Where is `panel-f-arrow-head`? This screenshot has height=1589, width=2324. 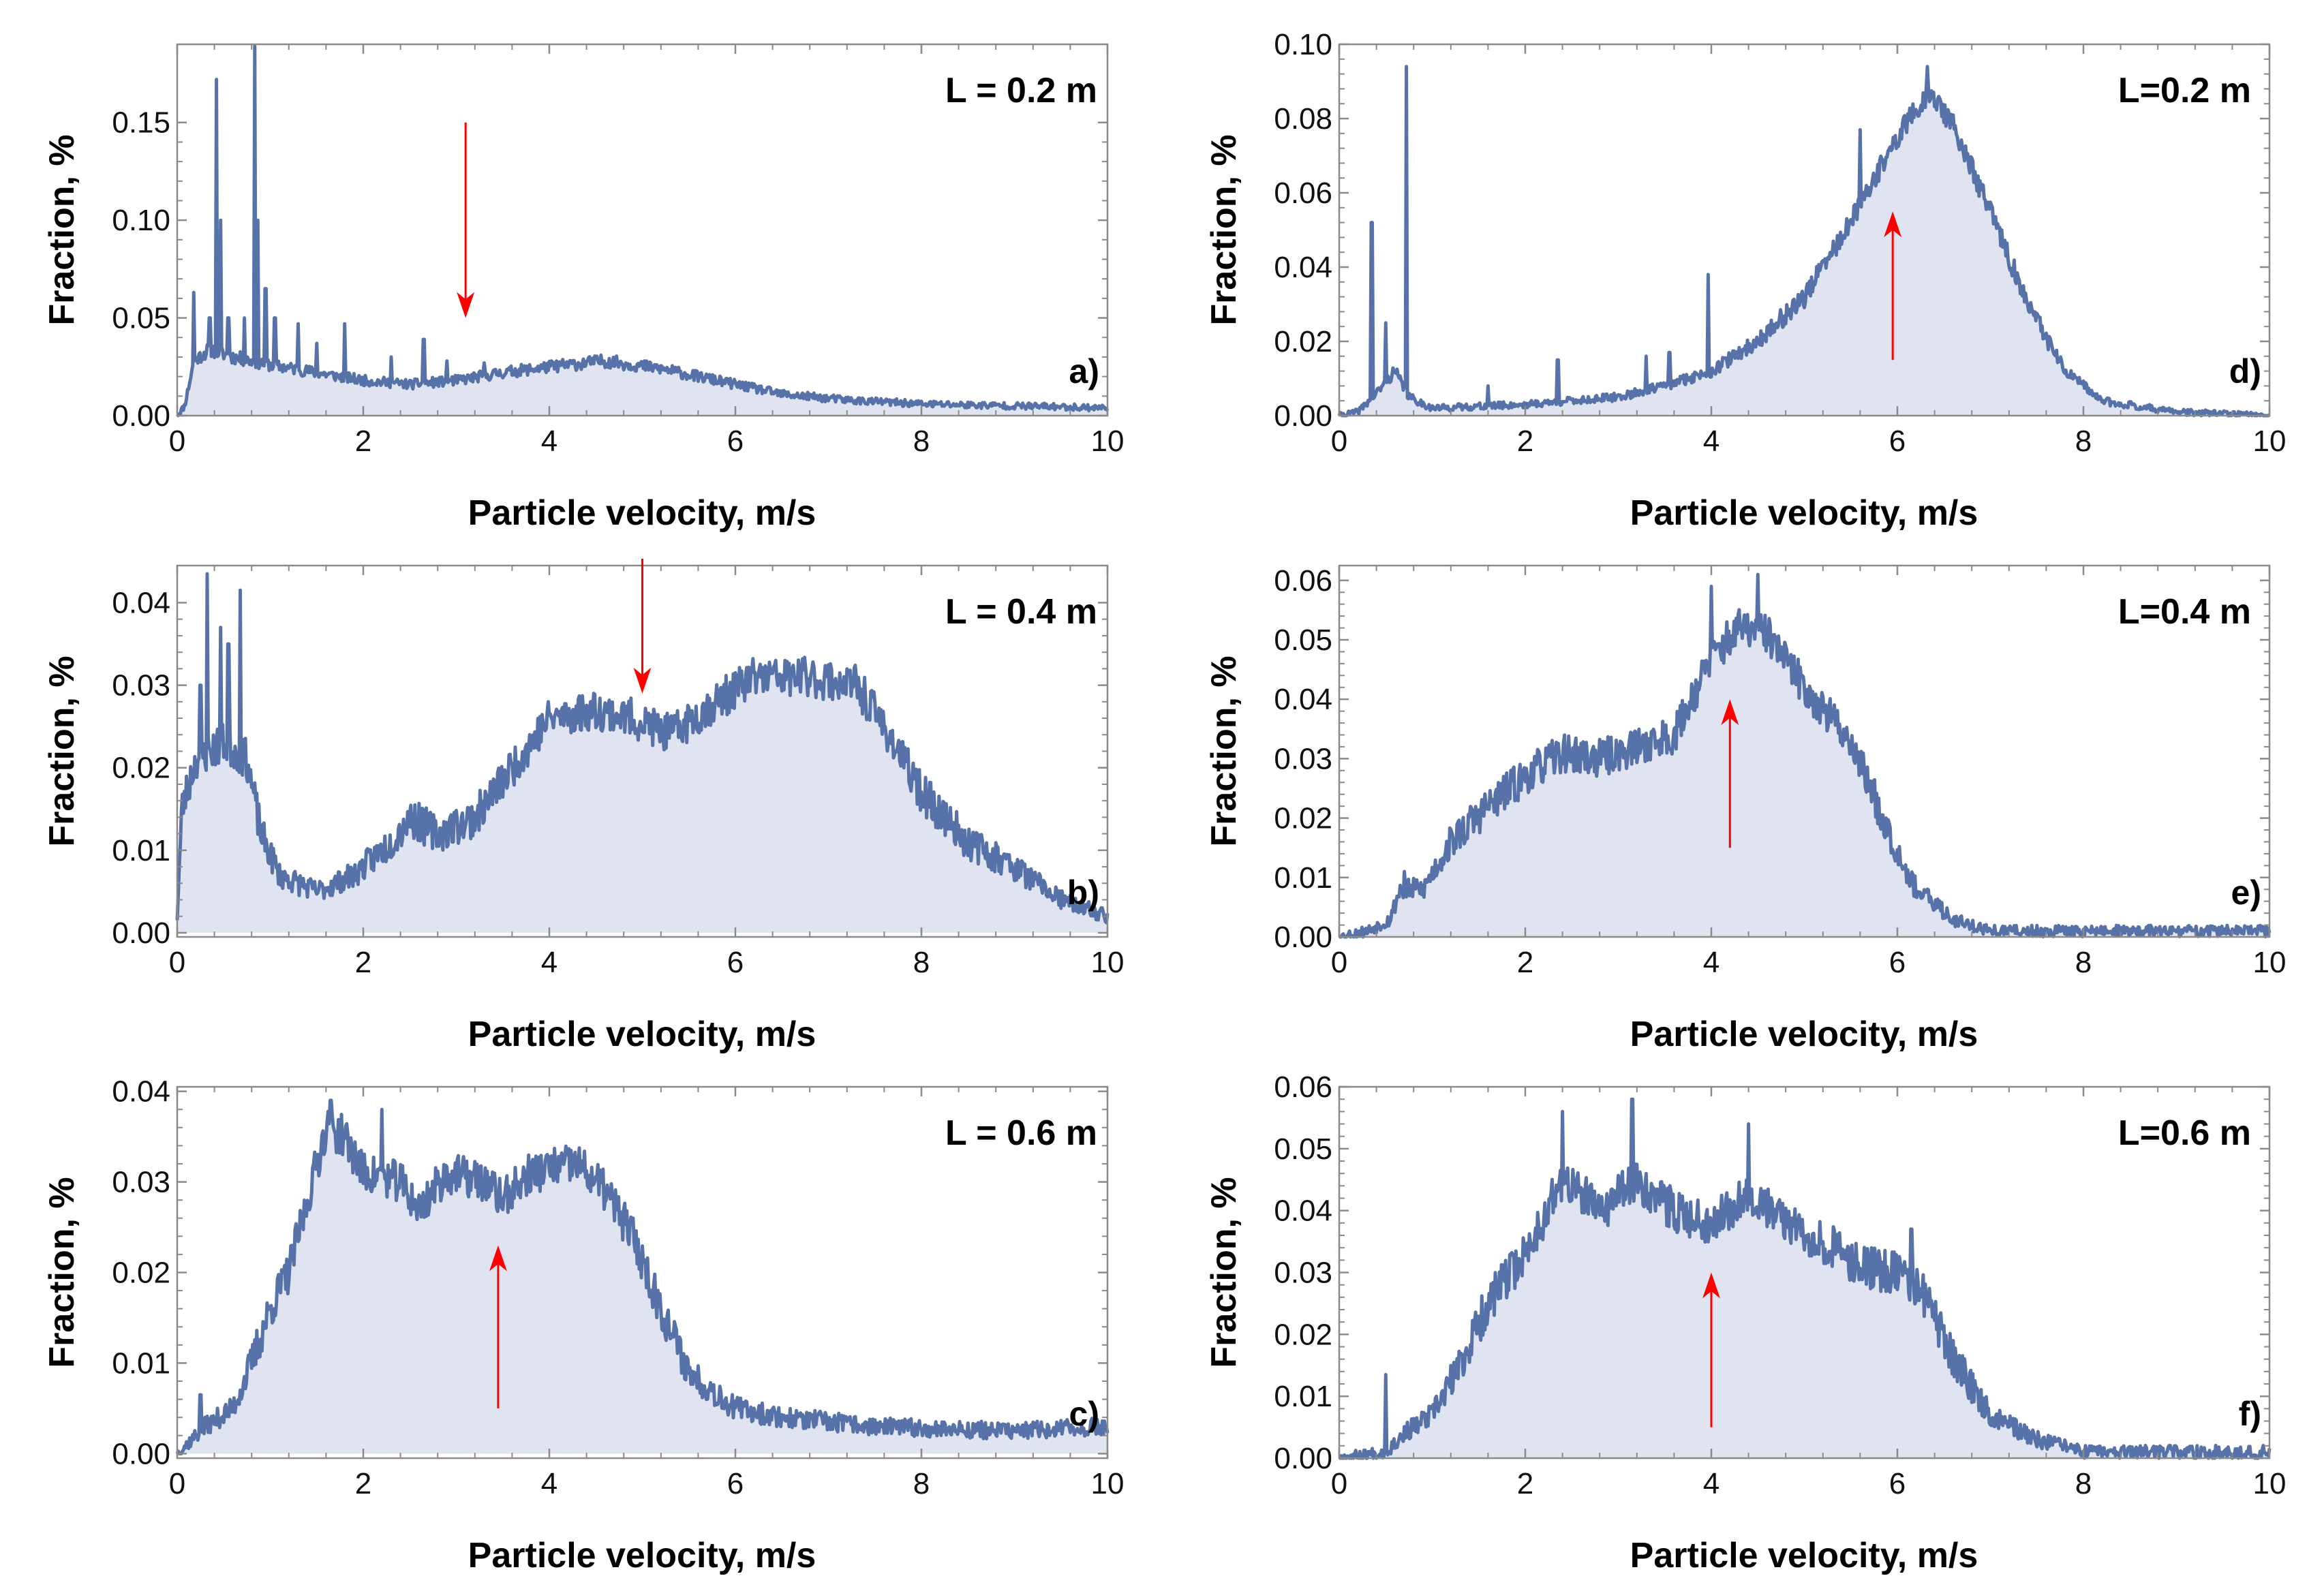
panel-f-arrow-head is located at coordinates (1711, 1285).